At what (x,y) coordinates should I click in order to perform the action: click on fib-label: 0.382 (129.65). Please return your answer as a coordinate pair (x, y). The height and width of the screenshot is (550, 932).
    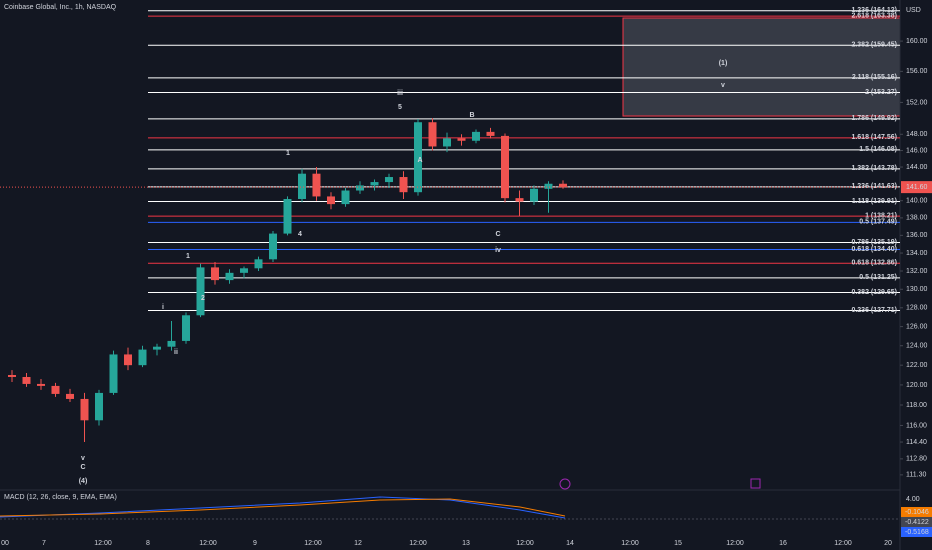
    Looking at the image, I should click on (874, 292).